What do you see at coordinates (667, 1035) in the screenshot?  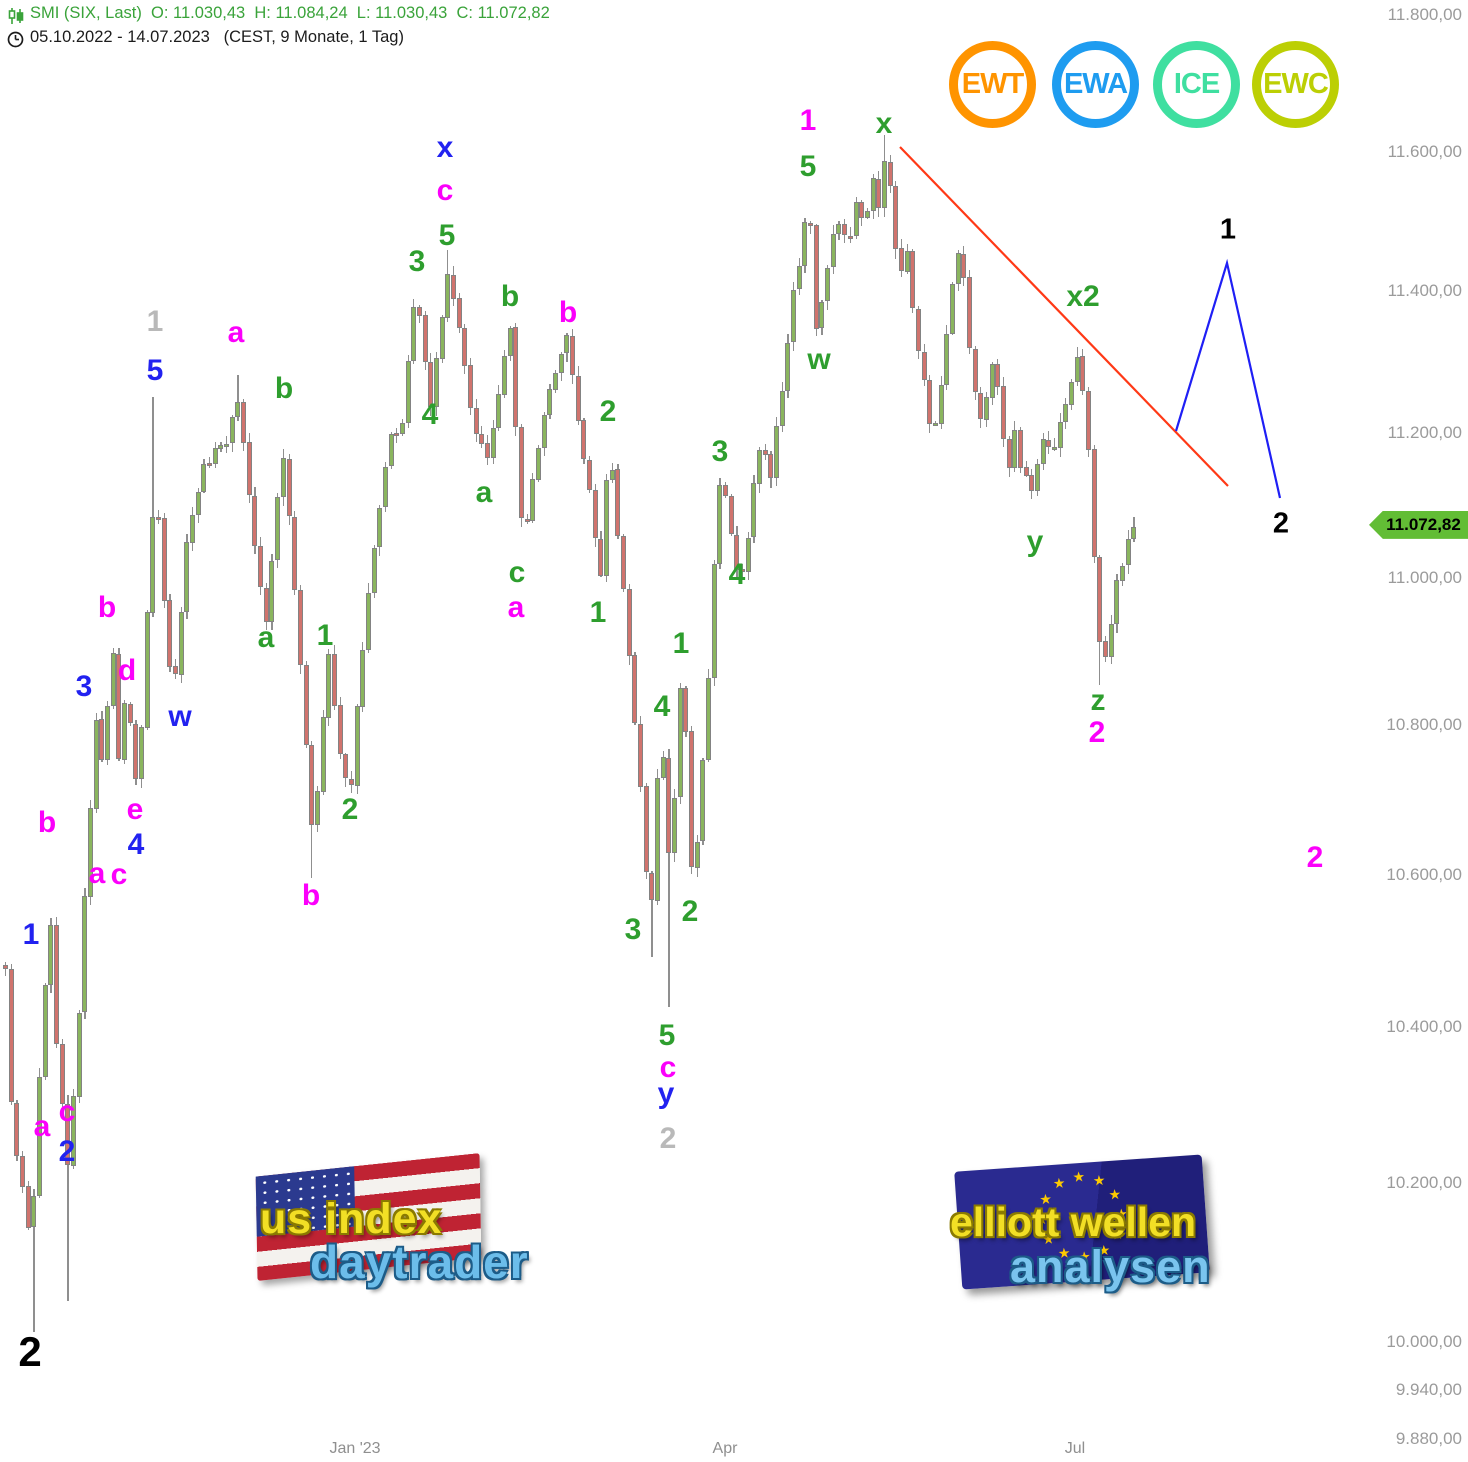 I see `wave-label-5: 5` at bounding box center [667, 1035].